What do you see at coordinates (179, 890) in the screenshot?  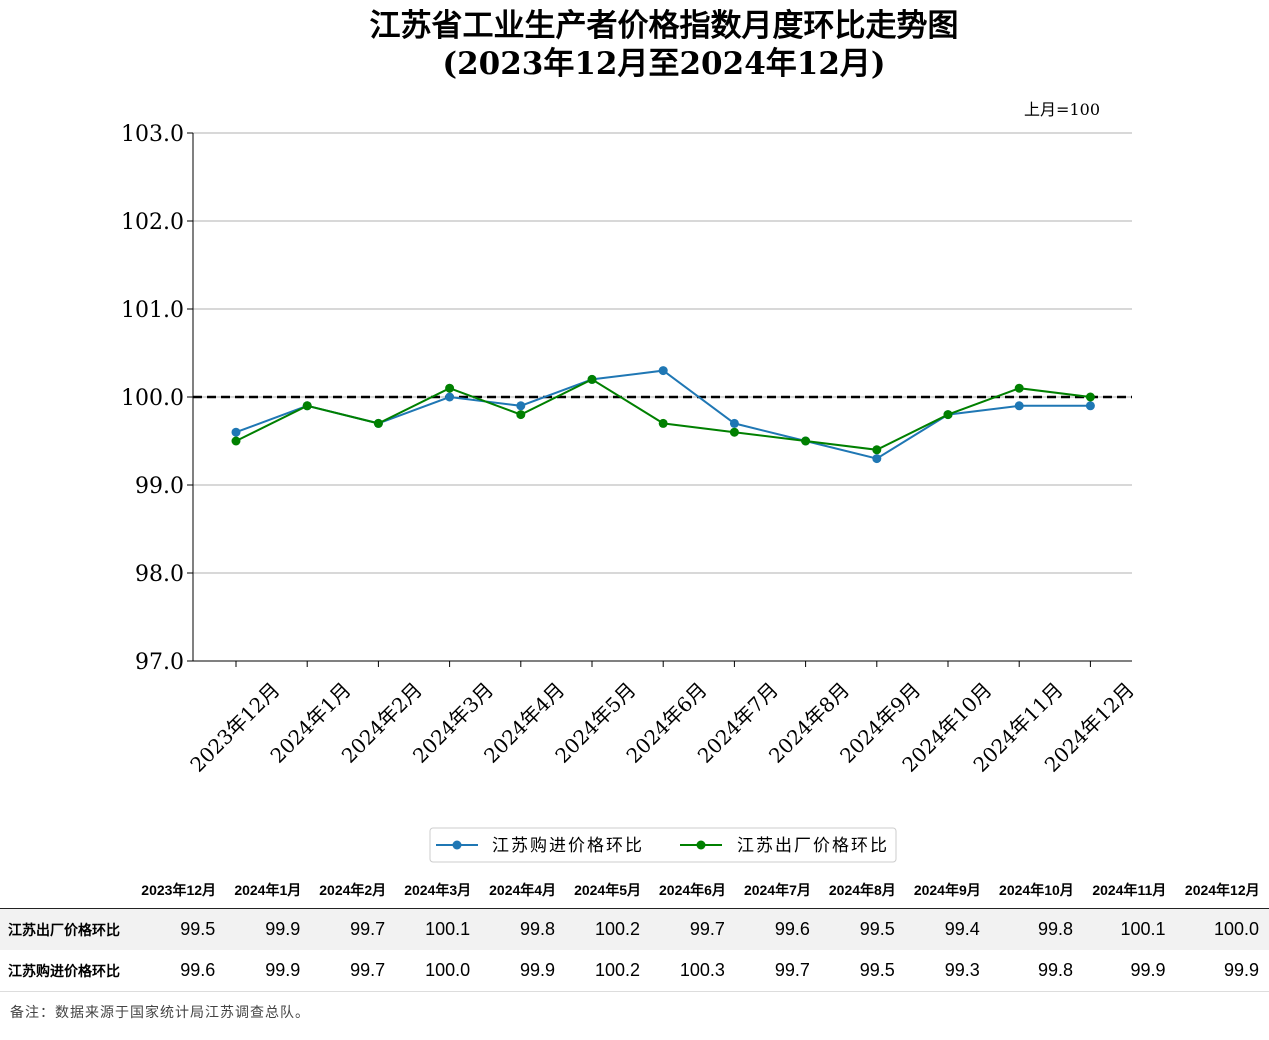 I see `col-header: 2023年12月` at bounding box center [179, 890].